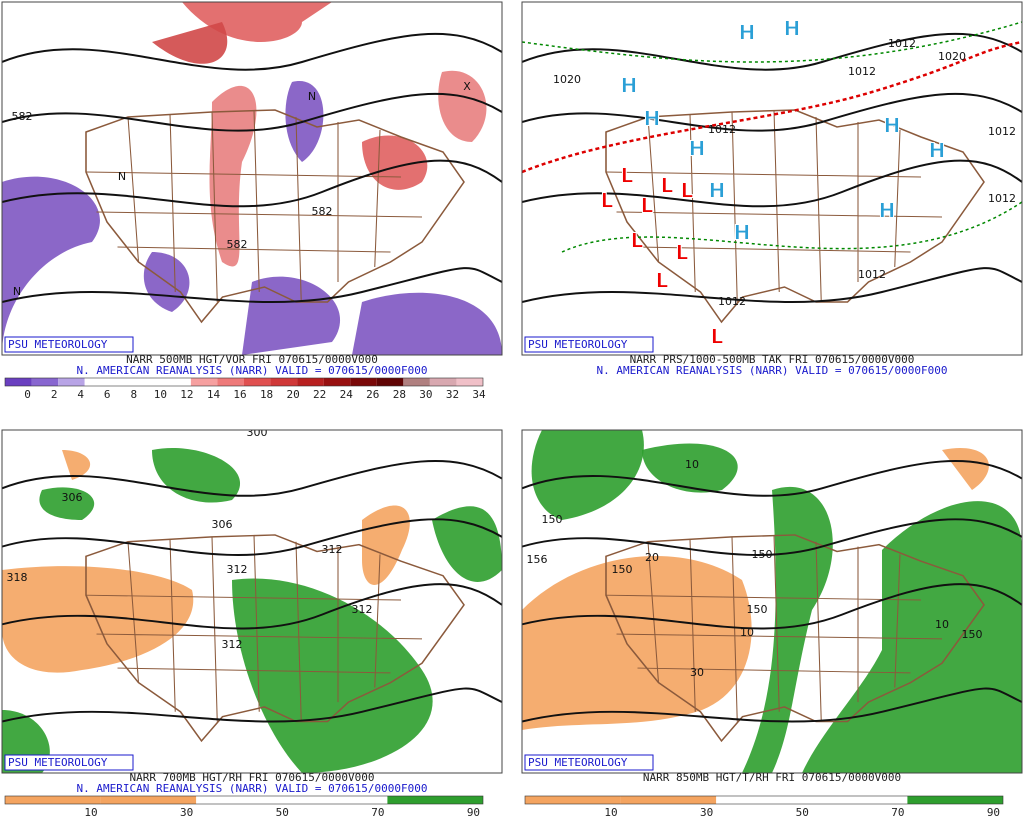 The height and width of the screenshot is (819, 1024). I want to click on colorbar-label: 12, so click(186, 394).